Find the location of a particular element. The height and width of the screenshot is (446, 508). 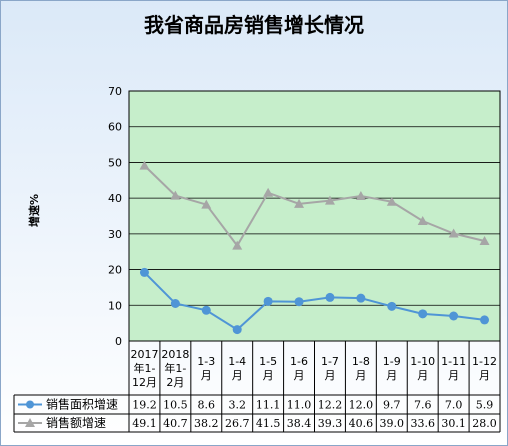

data-label: 40.7 is located at coordinates (175, 423).